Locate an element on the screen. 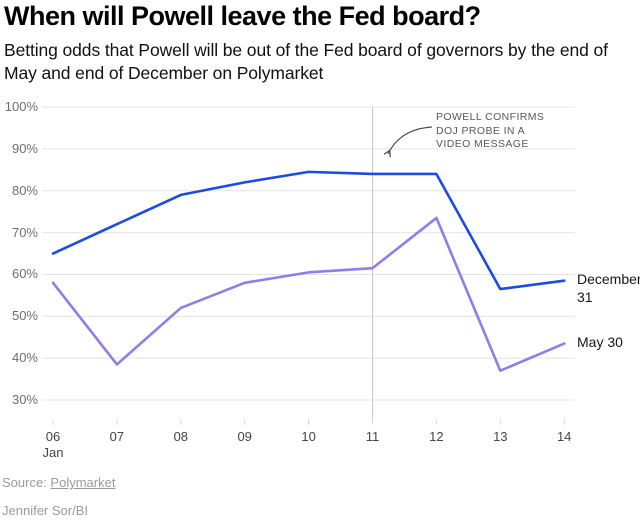  x-axis-tick-label: 08 is located at coordinates (181, 436).